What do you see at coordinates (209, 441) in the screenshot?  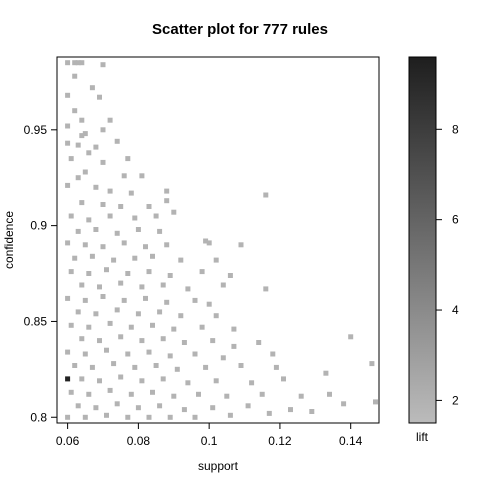 I see `x-tick-label: 0.1` at bounding box center [209, 441].